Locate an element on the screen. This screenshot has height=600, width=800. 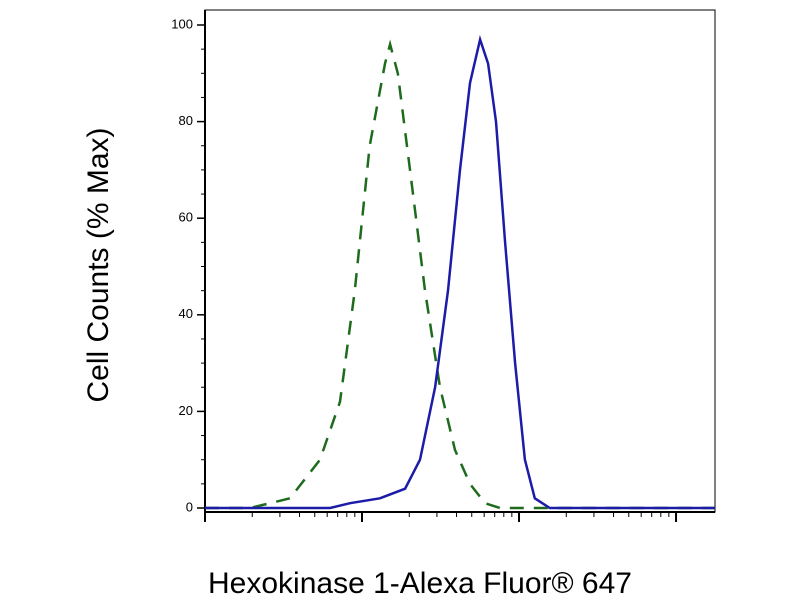
y-axis-label: Cell Counts (% Max) is located at coordinates (98, 264).